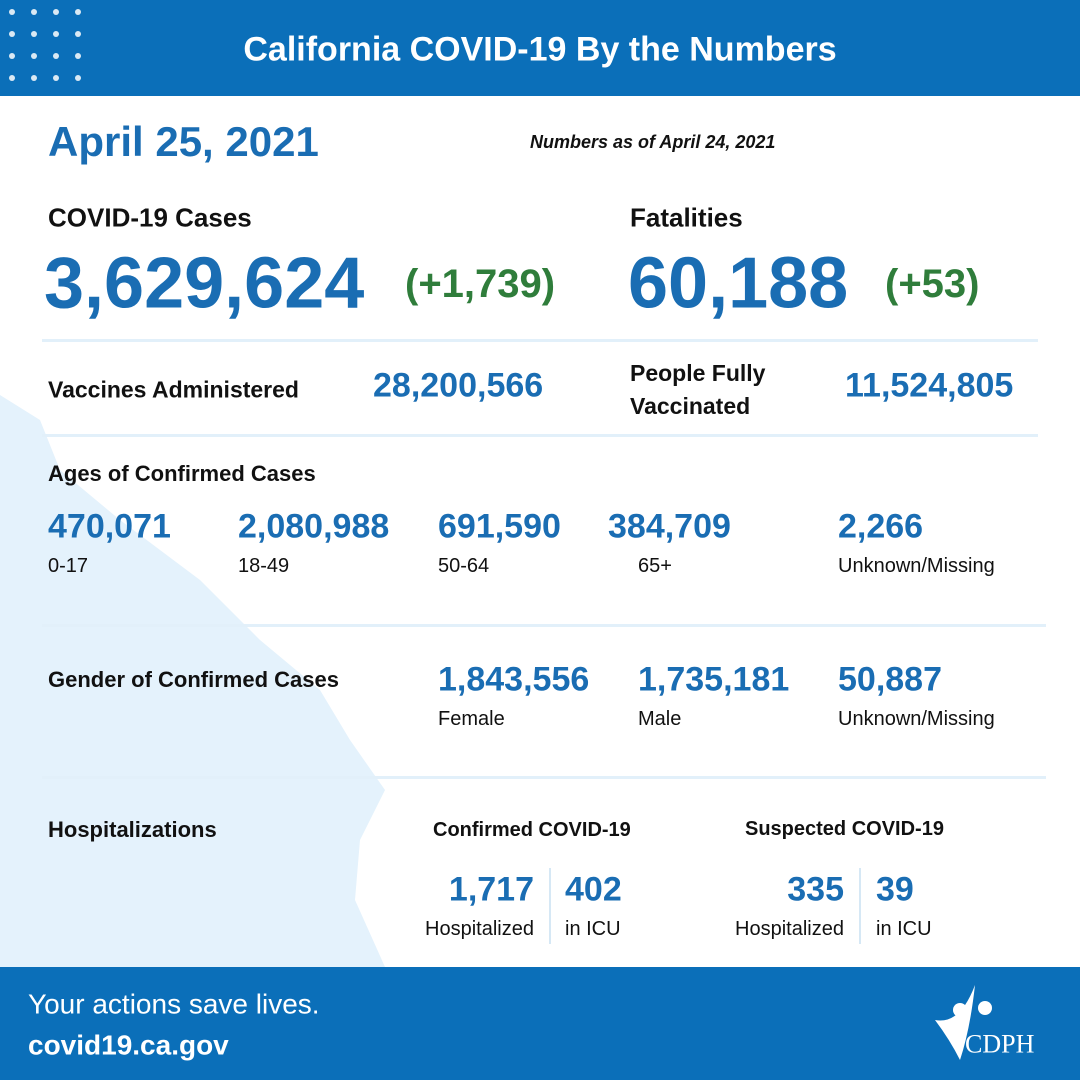 The width and height of the screenshot is (1080, 1080). Describe the element at coordinates (655, 566) in the screenshot. I see `age-label: 65+` at that location.